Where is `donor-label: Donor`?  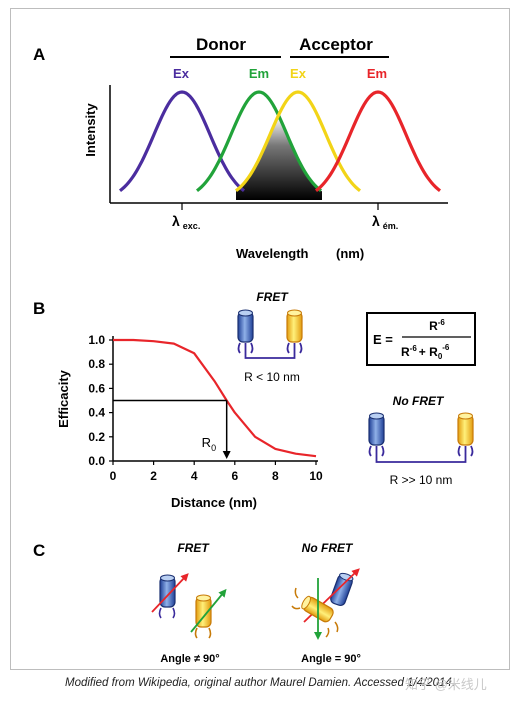
donor-label: Donor is located at coordinates (221, 44).